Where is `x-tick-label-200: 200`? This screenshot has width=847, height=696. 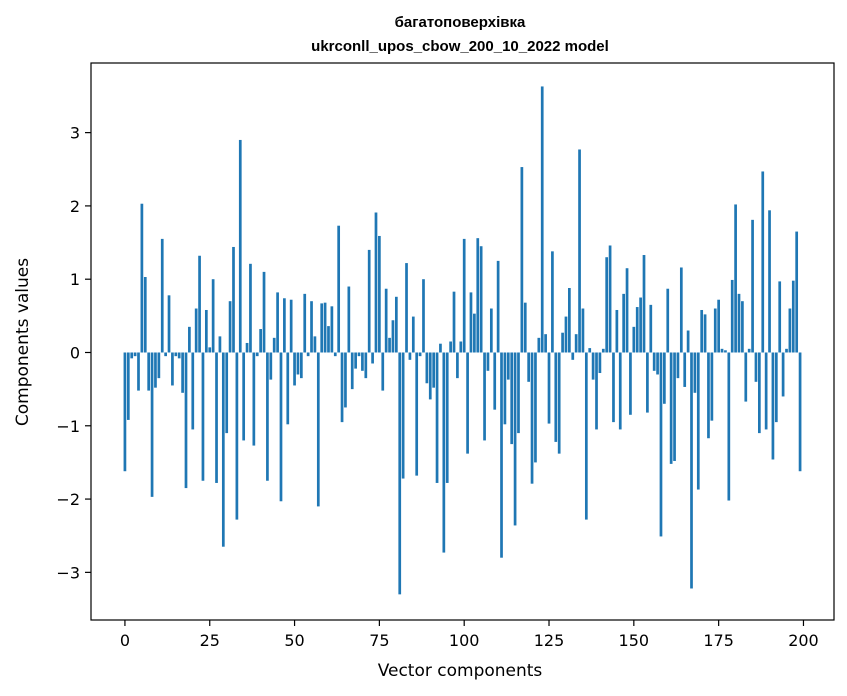
x-tick-label-200: 200 is located at coordinates (803, 640).